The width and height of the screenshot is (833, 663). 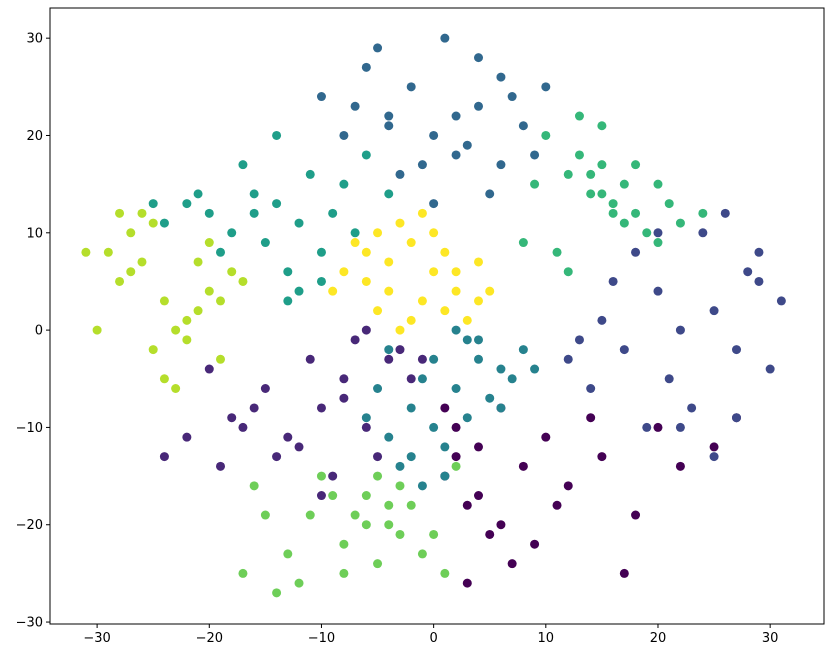 I want to click on y-tick-label: 20, so click(x=34, y=136).